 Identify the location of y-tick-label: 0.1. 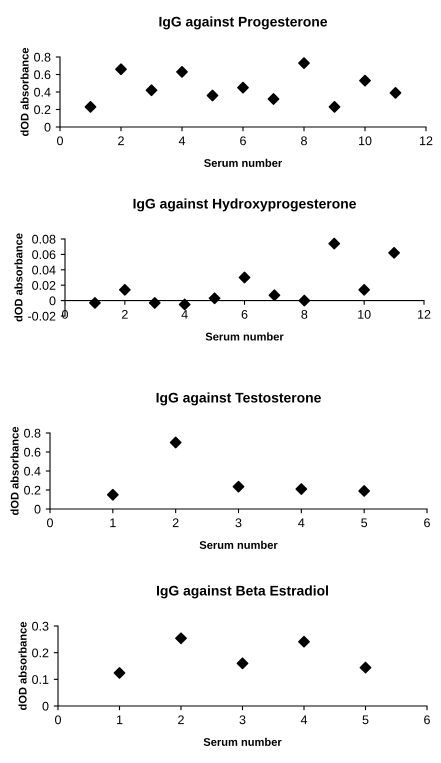
(40, 679).